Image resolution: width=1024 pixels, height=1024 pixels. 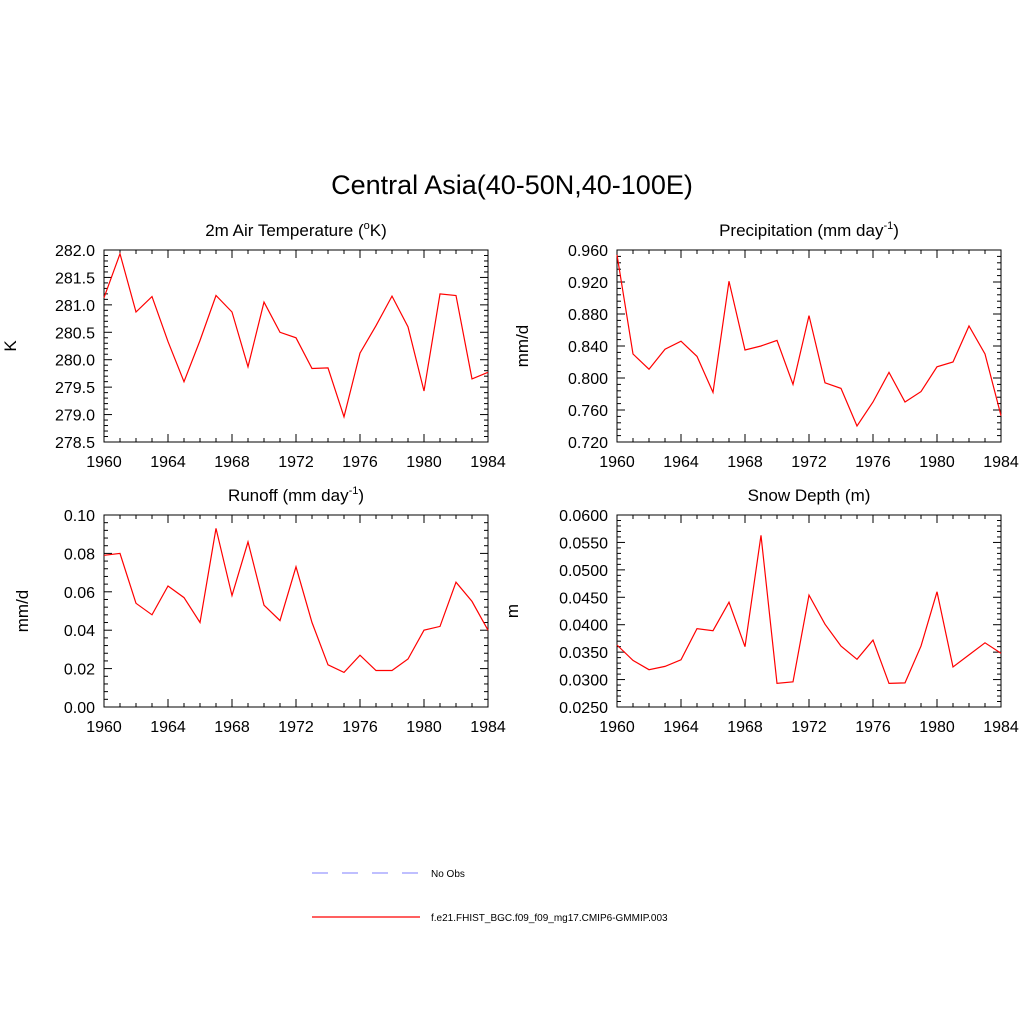 I want to click on y-tick-label: 0.00, so click(x=79, y=708).